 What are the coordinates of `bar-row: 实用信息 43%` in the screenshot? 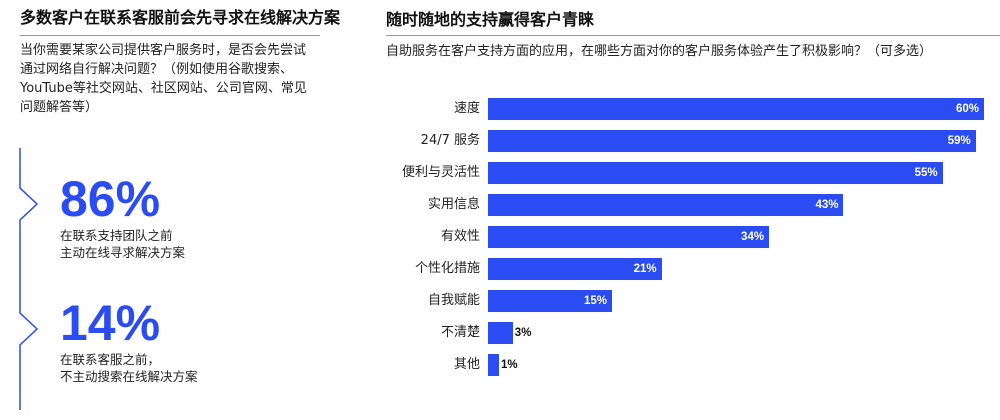 It's located at (690, 205).